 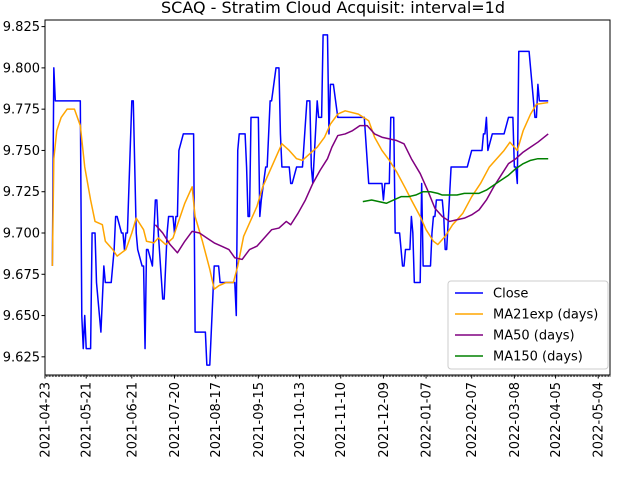 I want to click on x-tick-label: 2022-03-08, so click(x=515, y=420).